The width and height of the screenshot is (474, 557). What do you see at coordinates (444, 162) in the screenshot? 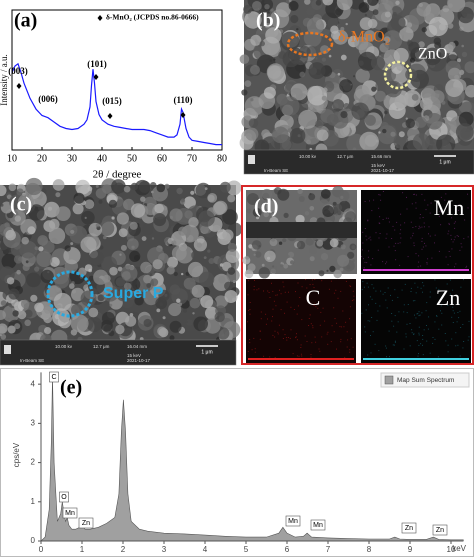
I see `scale-bar-label: 1 μm` at bounding box center [444, 162].